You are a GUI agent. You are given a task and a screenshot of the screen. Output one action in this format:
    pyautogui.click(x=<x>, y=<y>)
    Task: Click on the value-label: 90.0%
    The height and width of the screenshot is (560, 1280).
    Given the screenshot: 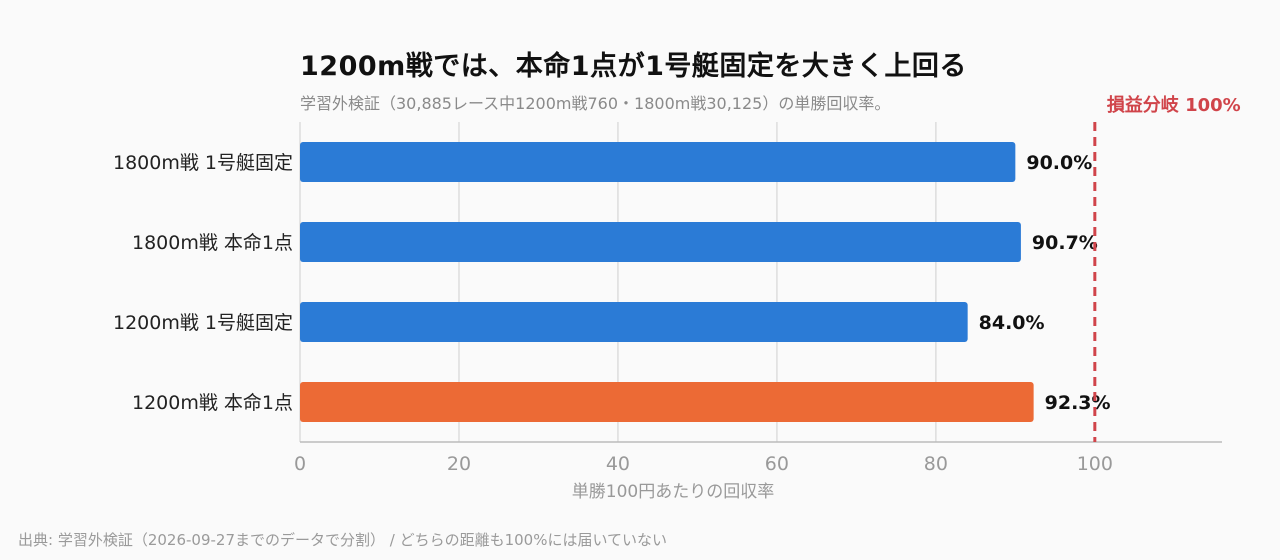 What is the action you would take?
    pyautogui.click(x=1059, y=163)
    